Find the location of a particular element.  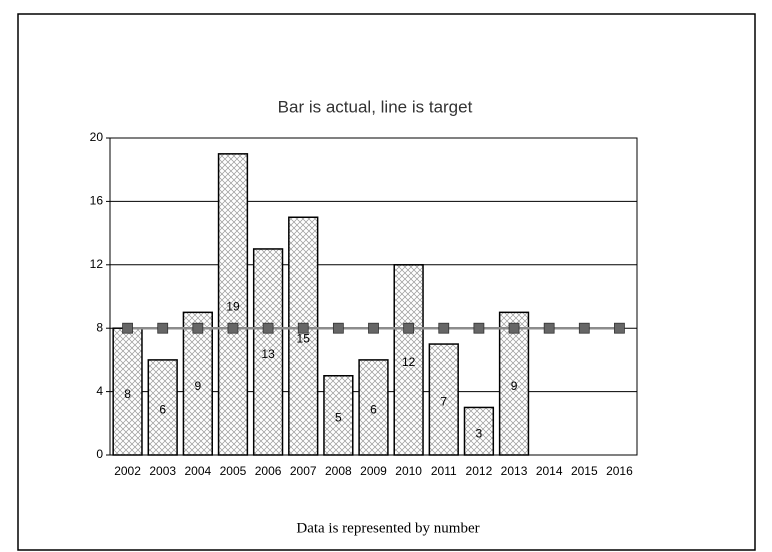

y-tick-label: 0 is located at coordinates (99, 454).